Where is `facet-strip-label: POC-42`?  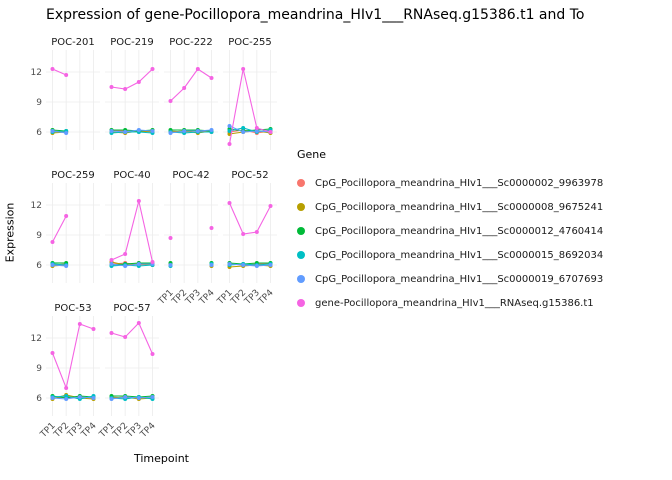 facet-strip-label: POC-42 is located at coordinates (190, 175).